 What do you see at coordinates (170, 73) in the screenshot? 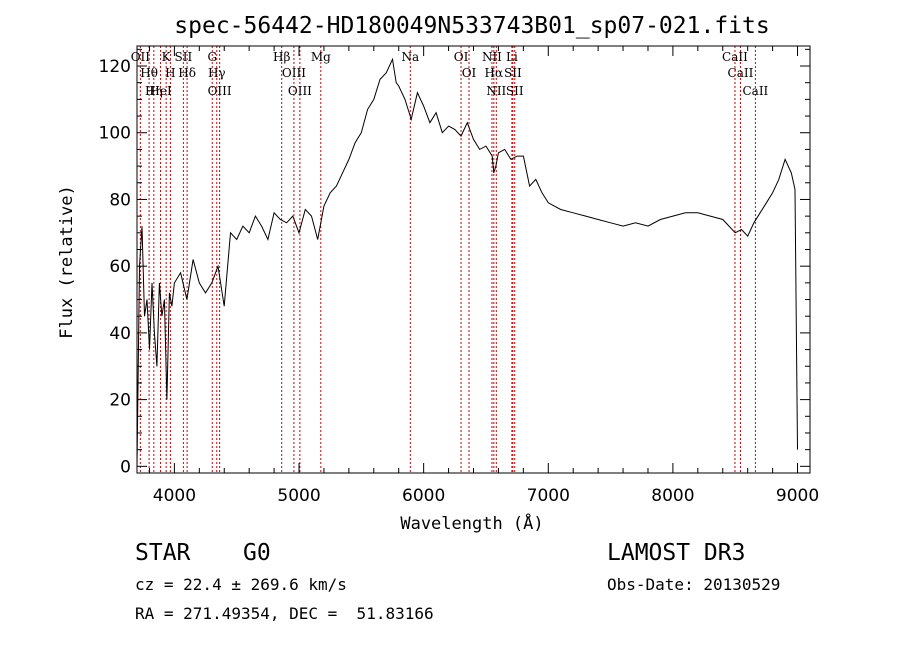
I see `line-label: H` at bounding box center [170, 73].